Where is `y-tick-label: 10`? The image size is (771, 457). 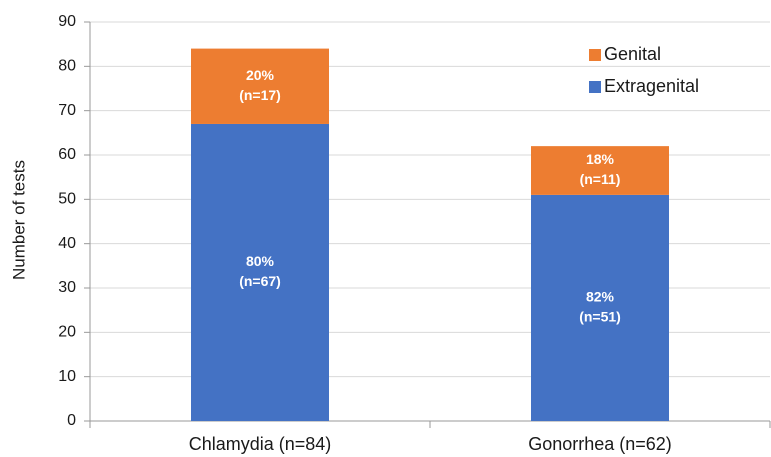 y-tick-label: 10 is located at coordinates (67, 376).